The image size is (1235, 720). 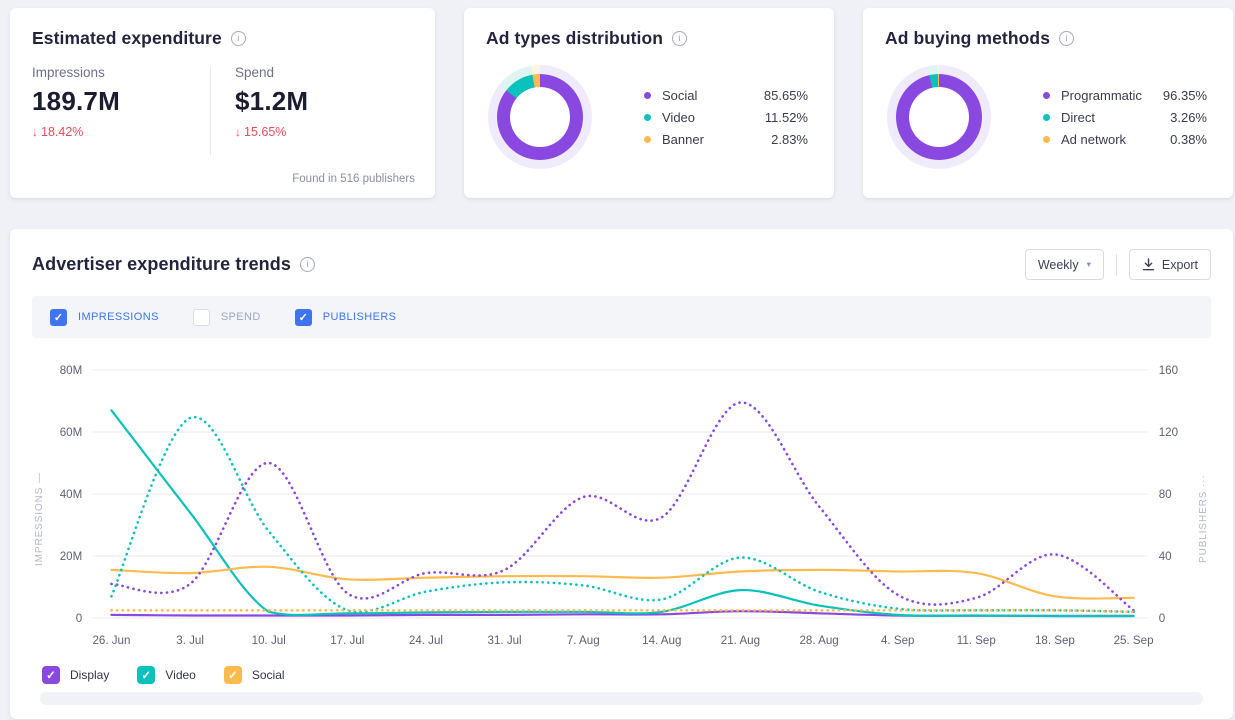 I want to click on legend-label: Display, so click(x=90, y=675).